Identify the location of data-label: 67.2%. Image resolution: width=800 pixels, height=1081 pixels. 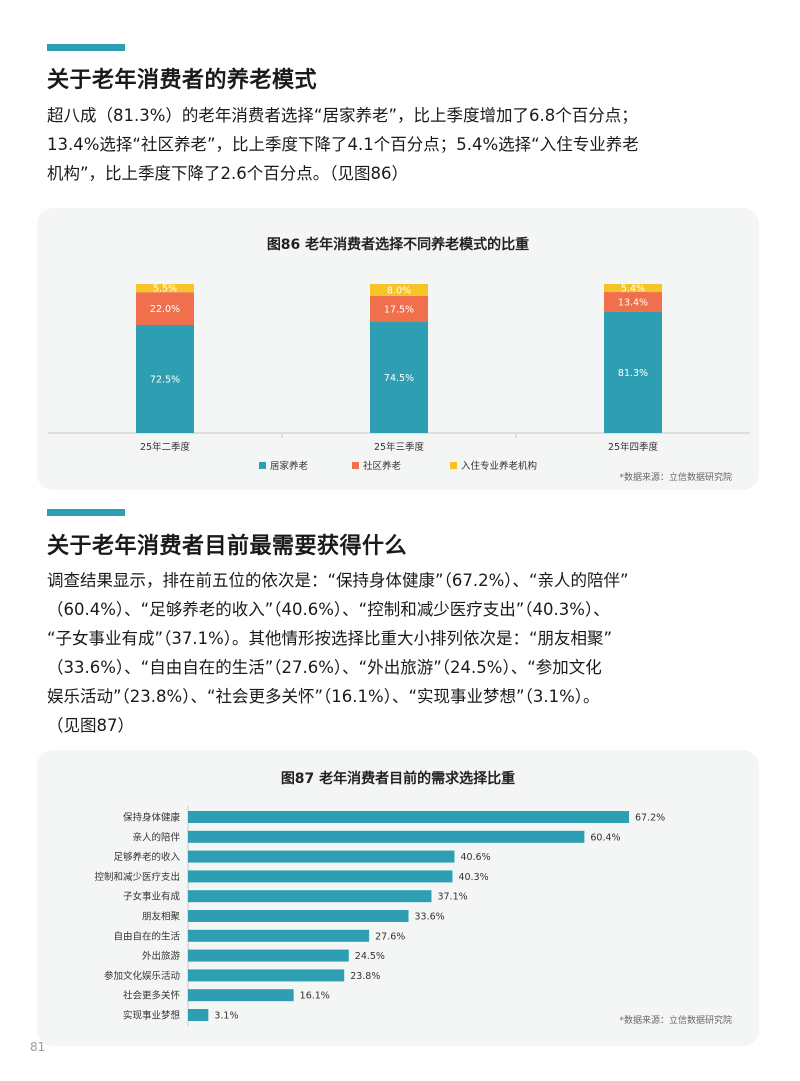
(650, 818).